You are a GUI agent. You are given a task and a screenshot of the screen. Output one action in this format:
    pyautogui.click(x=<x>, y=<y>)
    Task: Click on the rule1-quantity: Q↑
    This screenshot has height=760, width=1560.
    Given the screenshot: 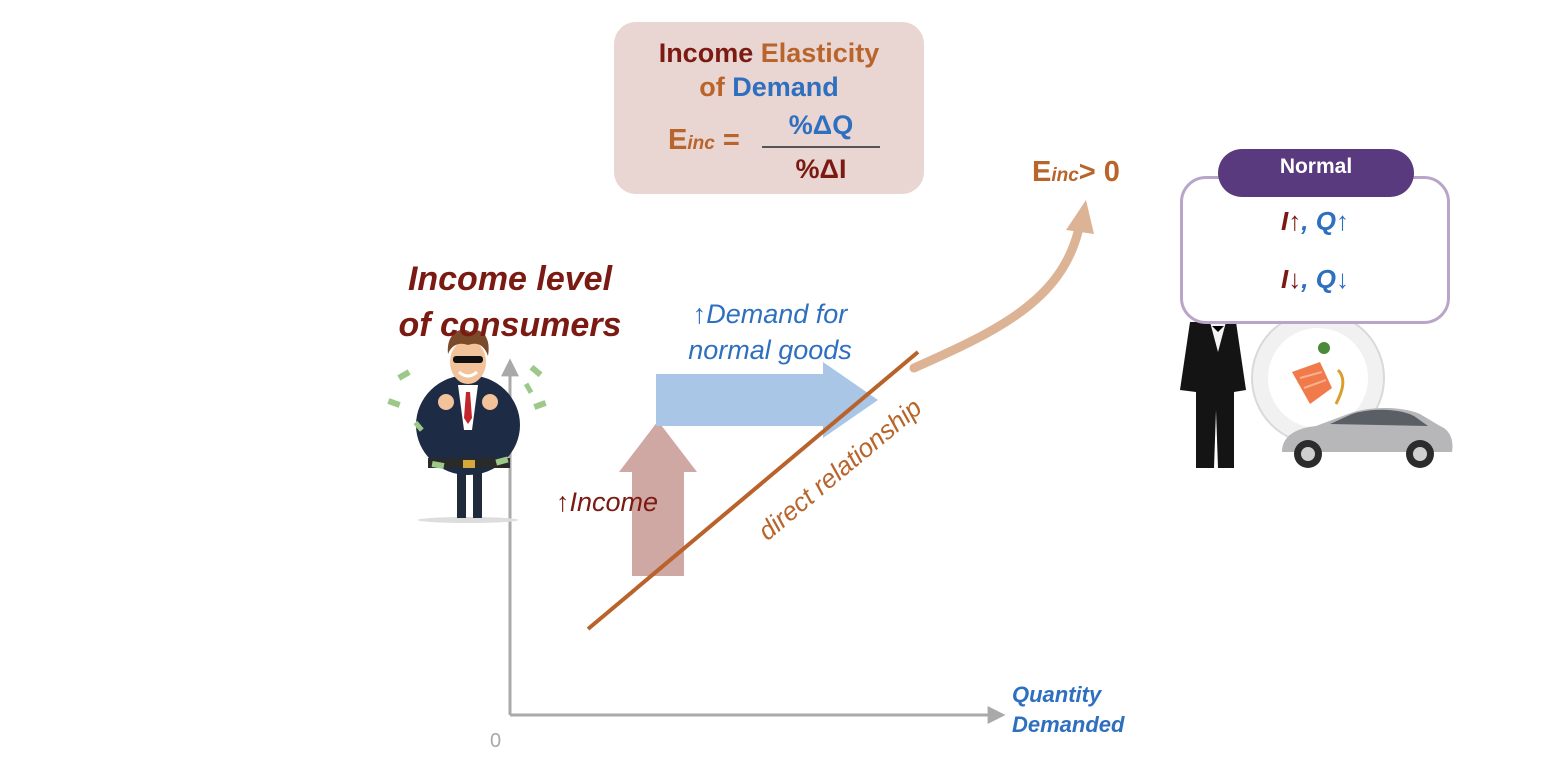 What is the action you would take?
    pyautogui.click(x=1332, y=221)
    